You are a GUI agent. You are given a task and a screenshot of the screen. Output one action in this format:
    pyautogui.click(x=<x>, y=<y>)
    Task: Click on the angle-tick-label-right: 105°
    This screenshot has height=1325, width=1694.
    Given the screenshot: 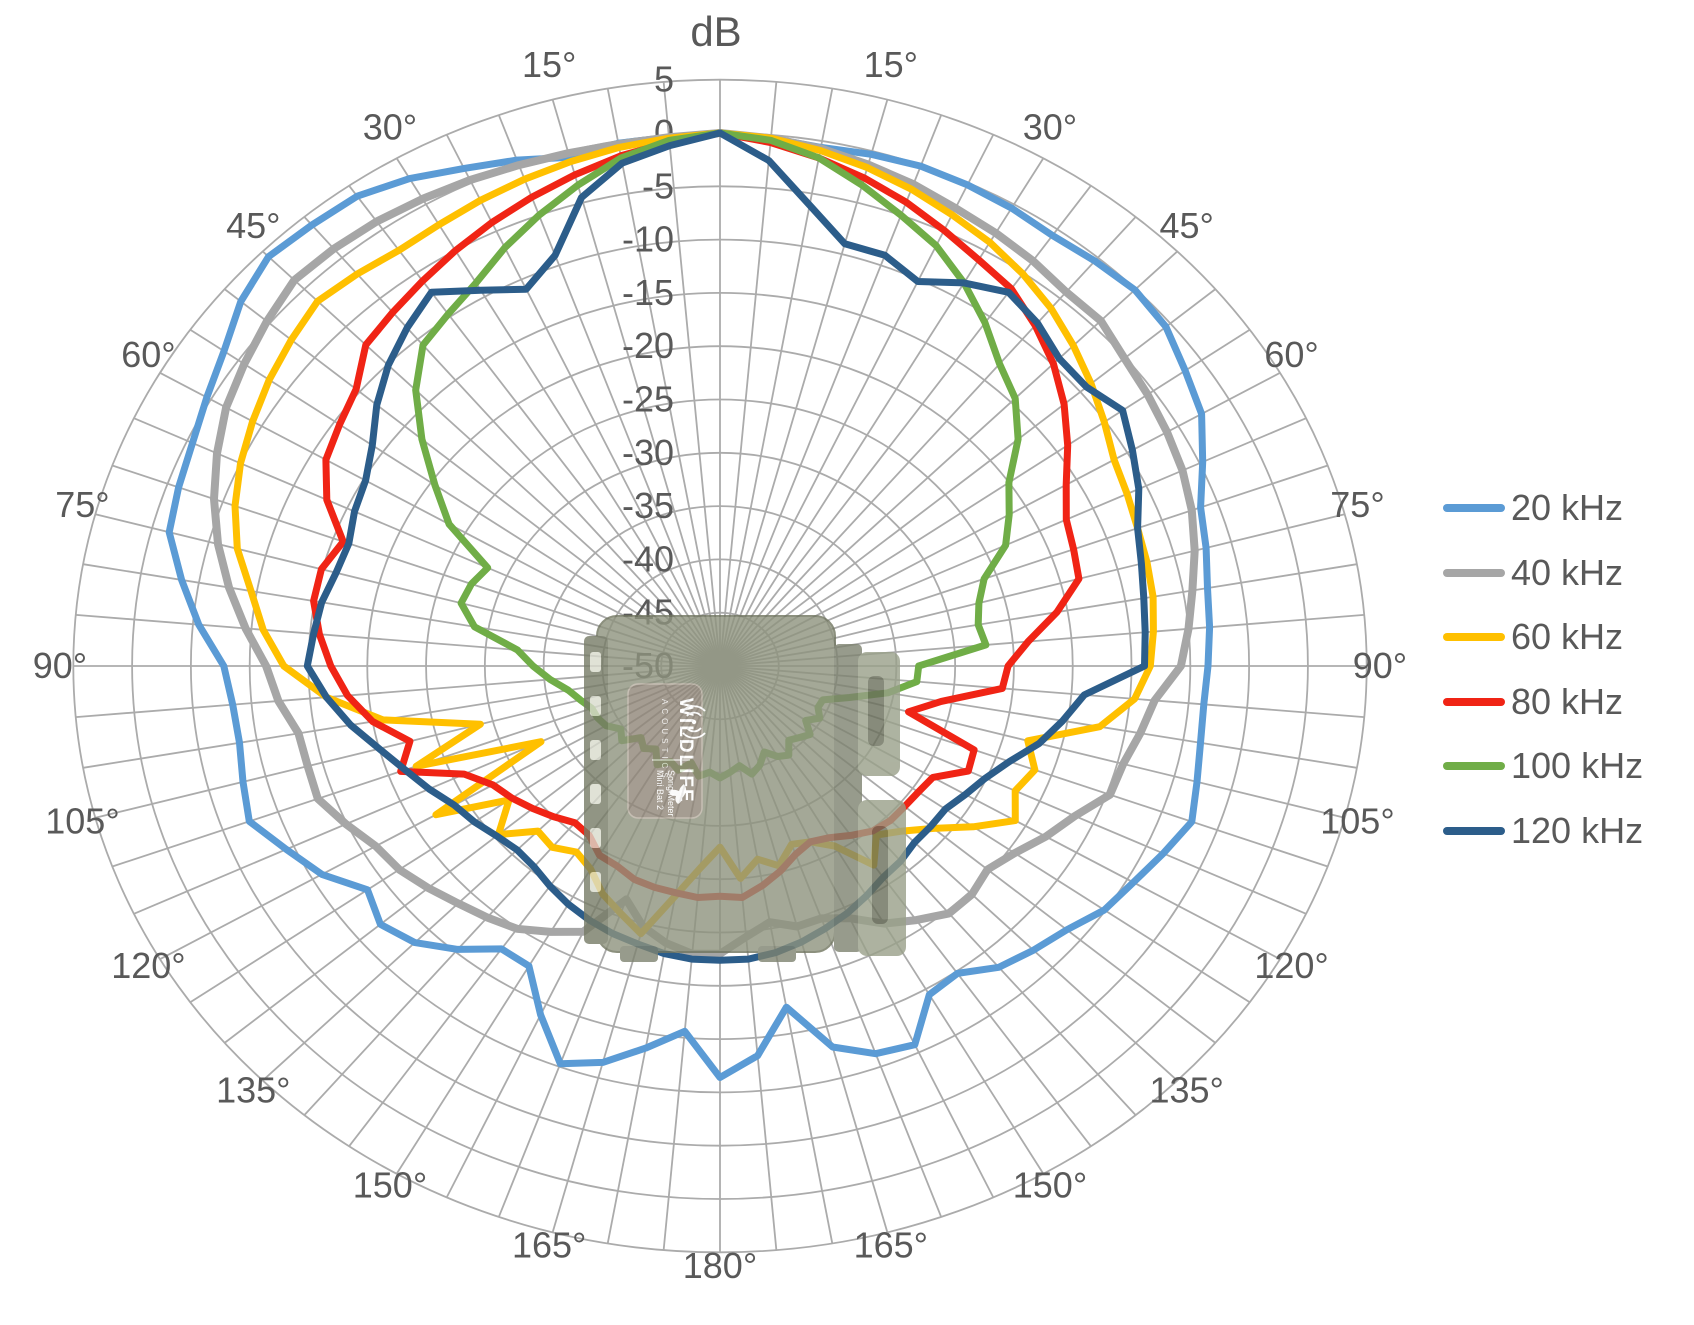 What is the action you would take?
    pyautogui.click(x=1357, y=820)
    